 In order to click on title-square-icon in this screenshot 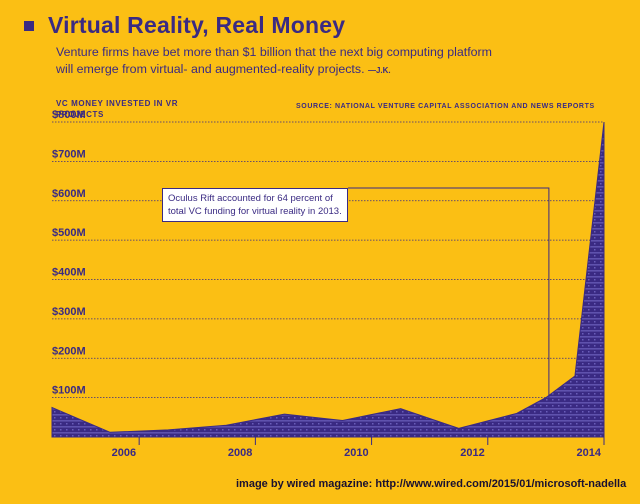, I will do `click(29, 25)`.